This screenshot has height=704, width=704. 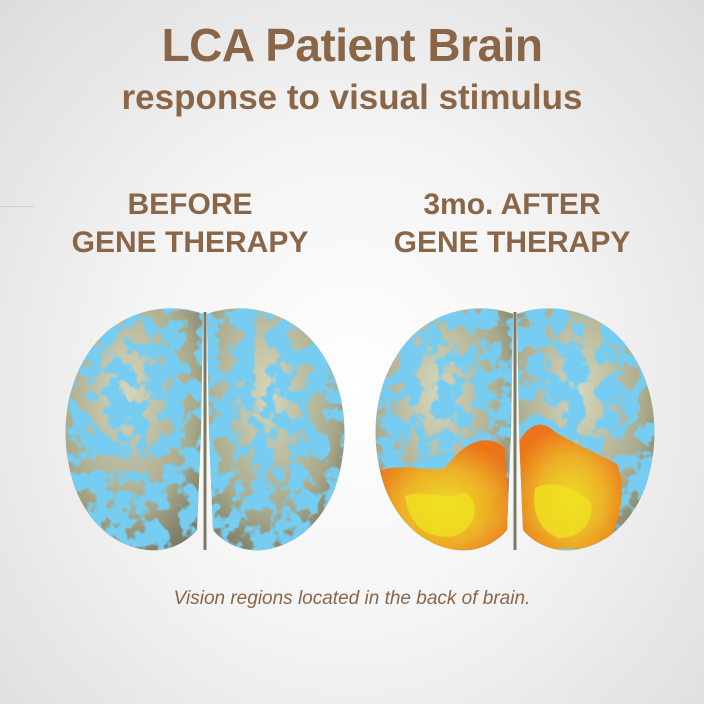 What do you see at coordinates (17, 206) in the screenshot?
I see `edge-divider` at bounding box center [17, 206].